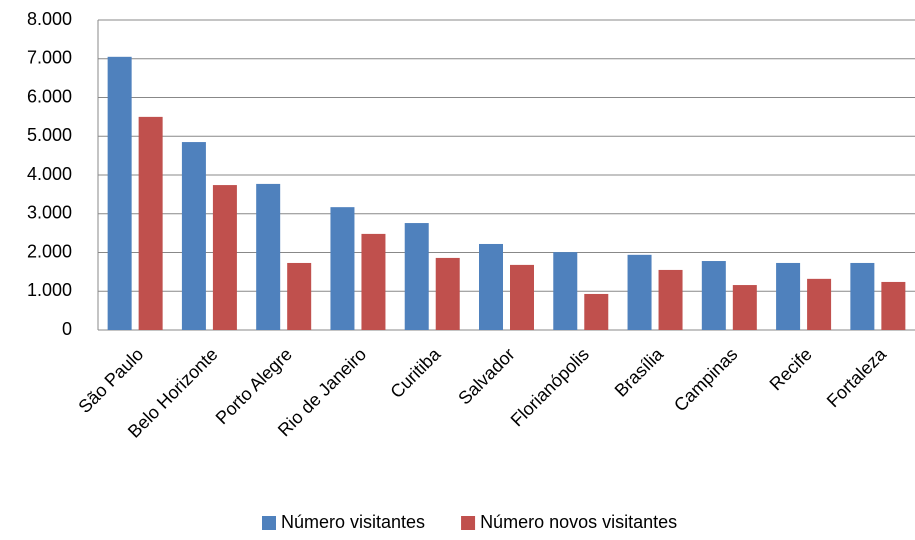 This screenshot has width=915, height=540. I want to click on x-tick-label: Fortaleza, so click(857, 377).